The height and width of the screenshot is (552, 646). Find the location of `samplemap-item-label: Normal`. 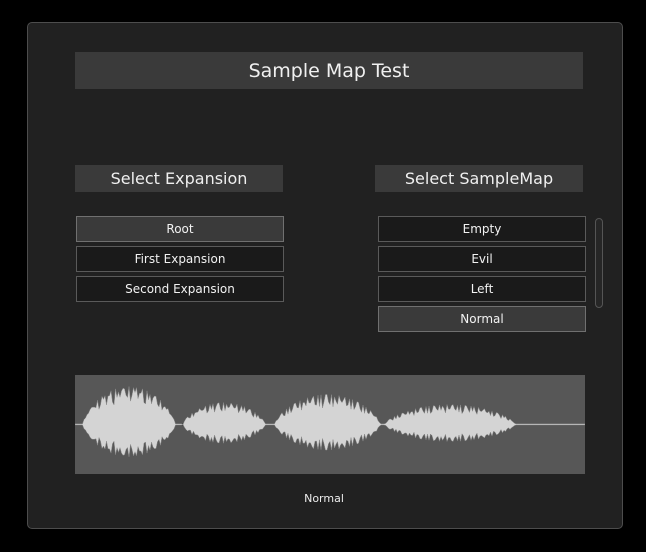

samplemap-item-label: Normal is located at coordinates (482, 319).